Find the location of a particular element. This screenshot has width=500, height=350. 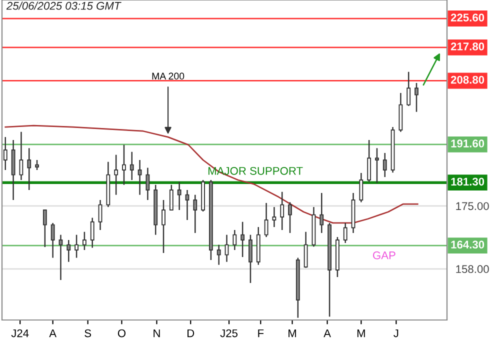

annotation: MA 200 is located at coordinates (168, 76).